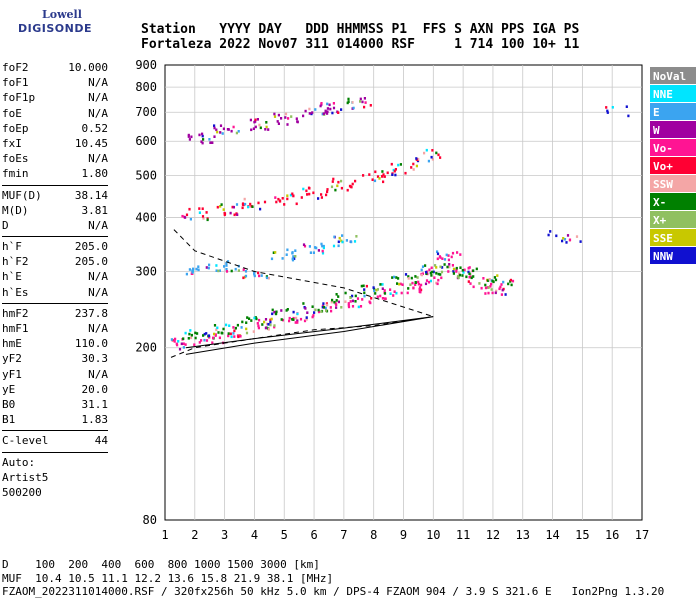 This screenshot has height=600, width=700. Describe the element at coordinates (19, 462) in the screenshot. I see `auto-label: Auto:` at that location.